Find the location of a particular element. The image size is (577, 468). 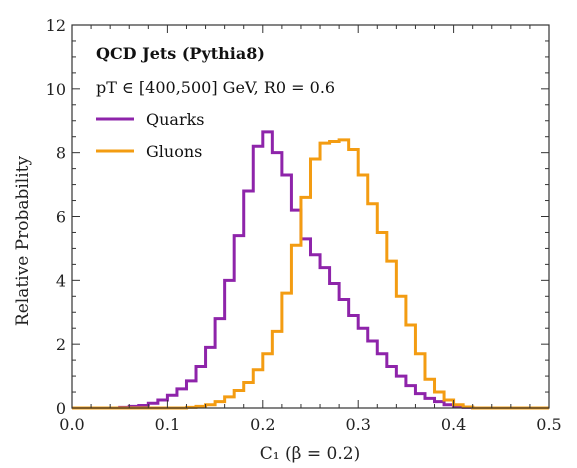

x-tick-label: 0.5 is located at coordinates (548, 424).